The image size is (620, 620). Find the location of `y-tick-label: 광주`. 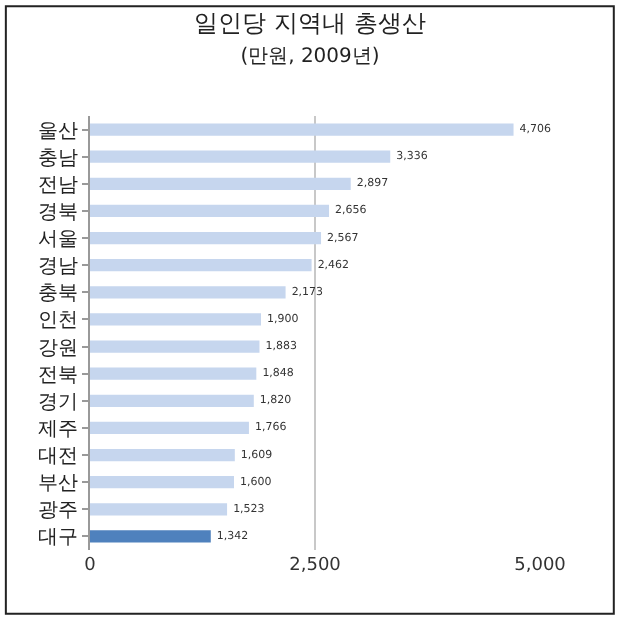

y-tick-label: 광주 is located at coordinates (58, 511).